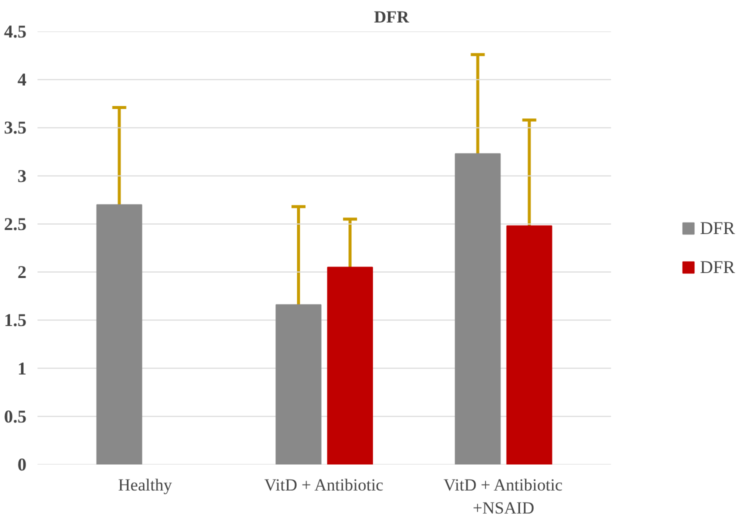 The height and width of the screenshot is (528, 752). Describe the element at coordinates (504, 497) in the screenshot. I see `x-tick-label: VitD + Antibiotic +NSAID` at that location.